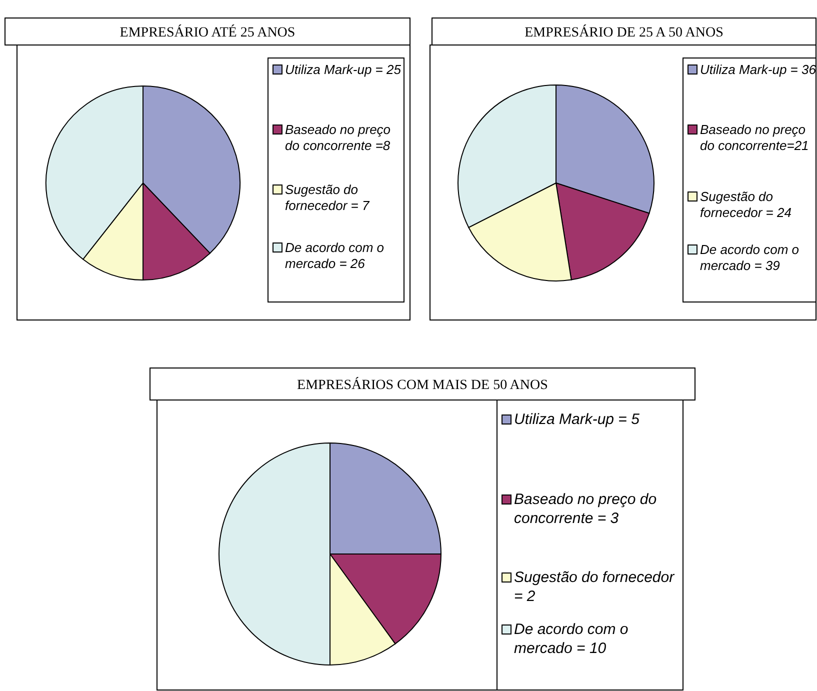 The height and width of the screenshot is (691, 817). I want to click on legend-label: Baseado no preço do concorrente=21, so click(754, 137).